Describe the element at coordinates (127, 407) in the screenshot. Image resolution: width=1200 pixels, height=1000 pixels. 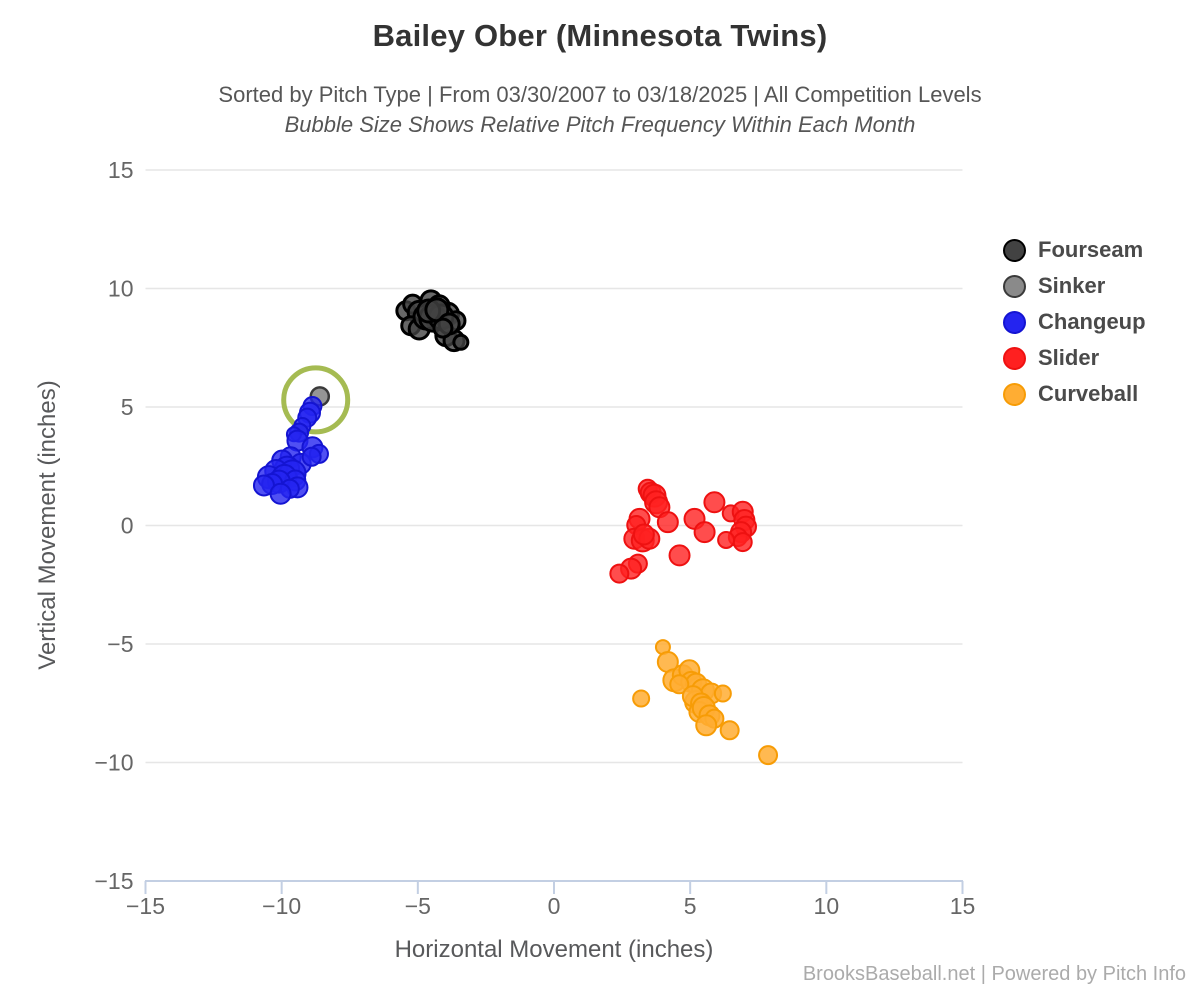
I see `y-tick-label: 5` at that location.